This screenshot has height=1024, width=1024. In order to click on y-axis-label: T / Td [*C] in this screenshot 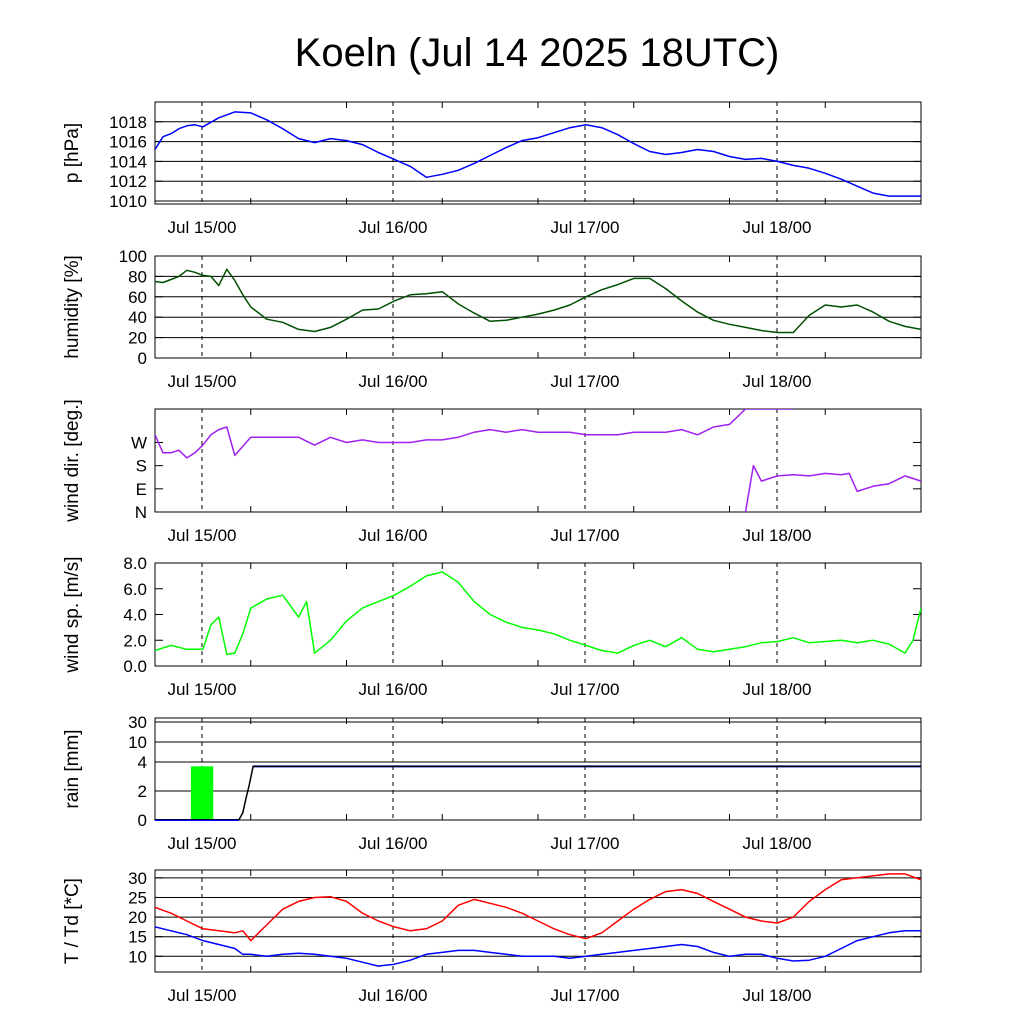, I will do `click(72, 921)`.